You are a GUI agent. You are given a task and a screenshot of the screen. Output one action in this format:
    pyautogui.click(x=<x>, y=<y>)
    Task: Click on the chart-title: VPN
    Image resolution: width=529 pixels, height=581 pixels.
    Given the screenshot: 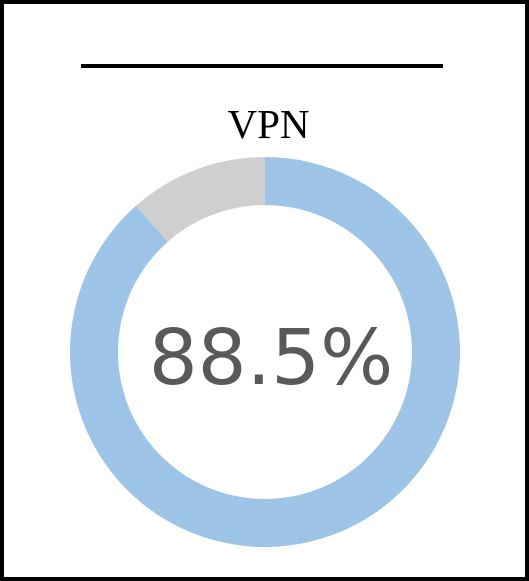 What is the action you would take?
    pyautogui.click(x=268, y=124)
    